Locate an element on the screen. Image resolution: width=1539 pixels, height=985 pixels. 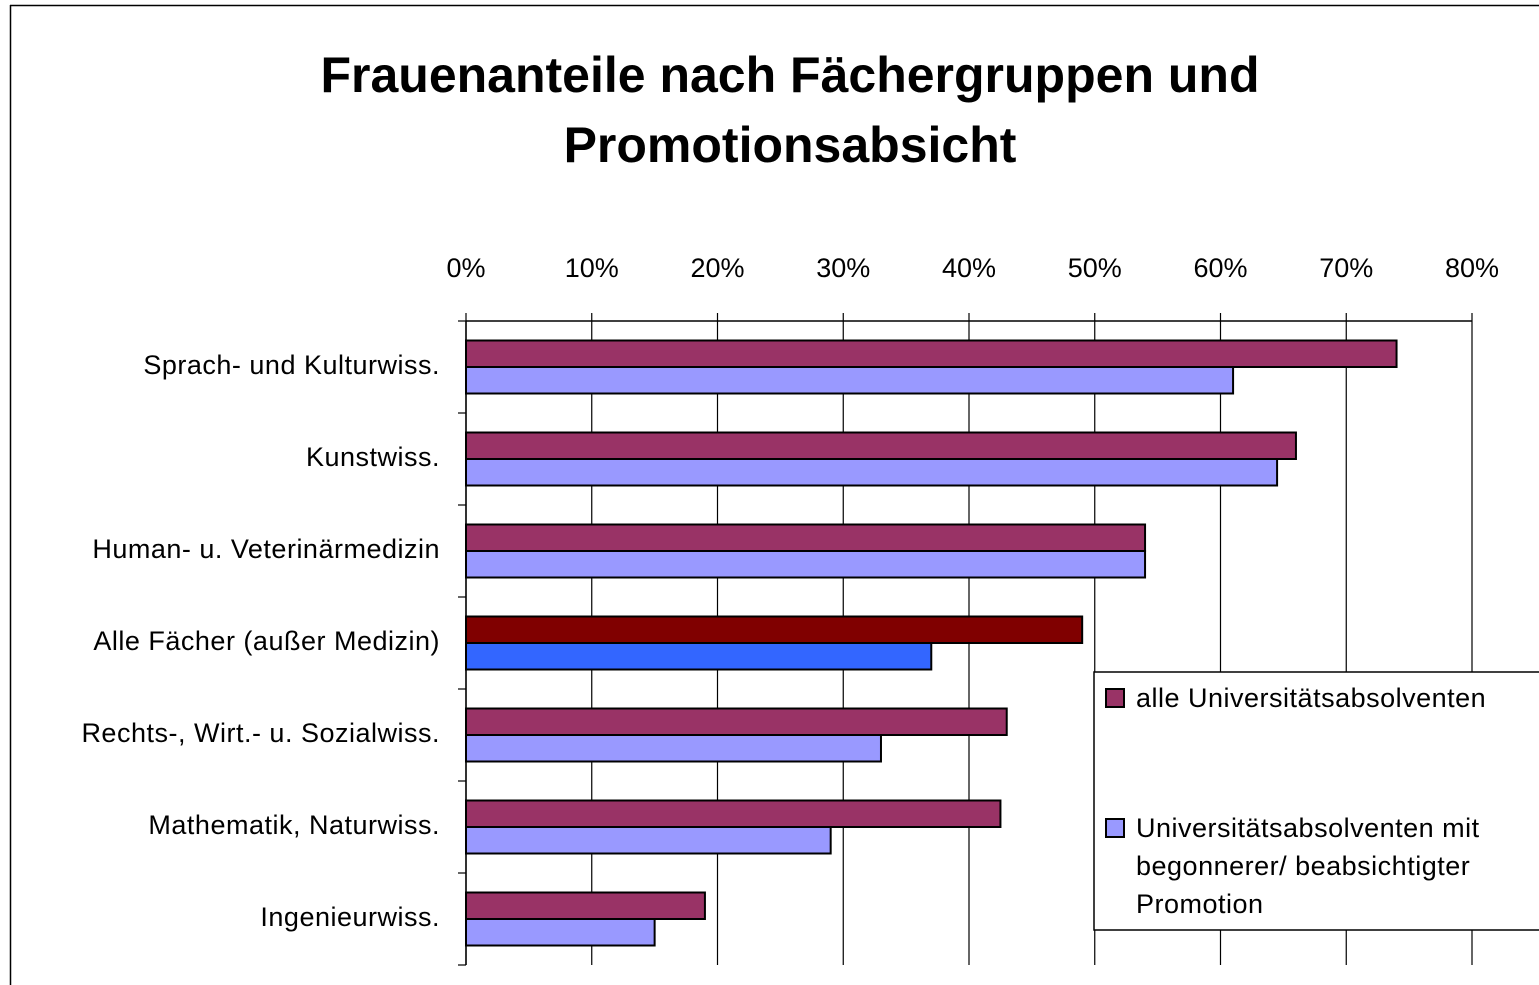
y-tick-label: Ingenieurwiss. is located at coordinates (350, 917).